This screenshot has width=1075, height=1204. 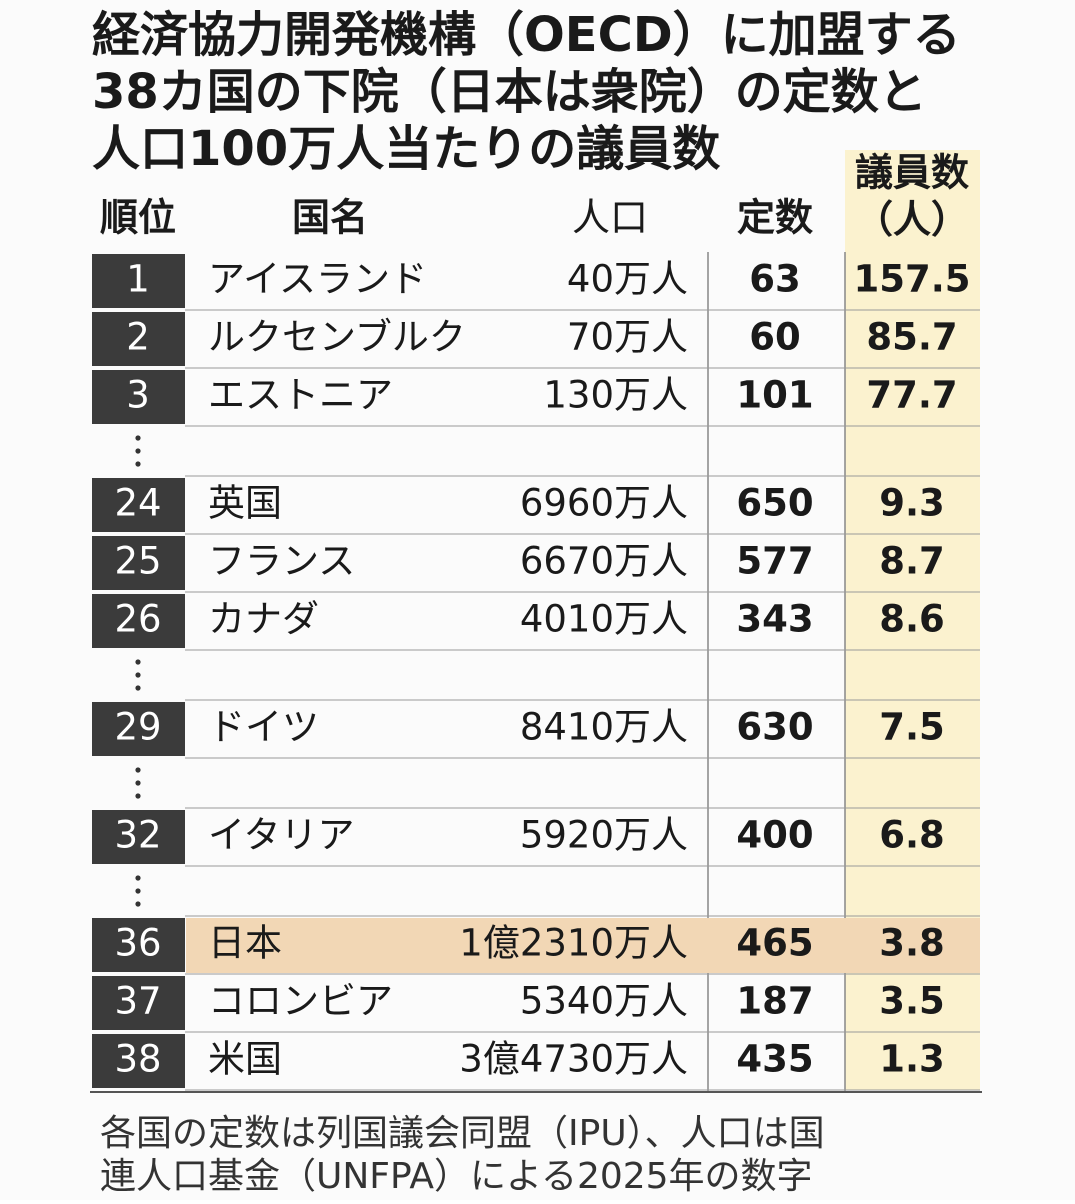 I want to click on country: ルクセンブルク, so click(x=337, y=337).